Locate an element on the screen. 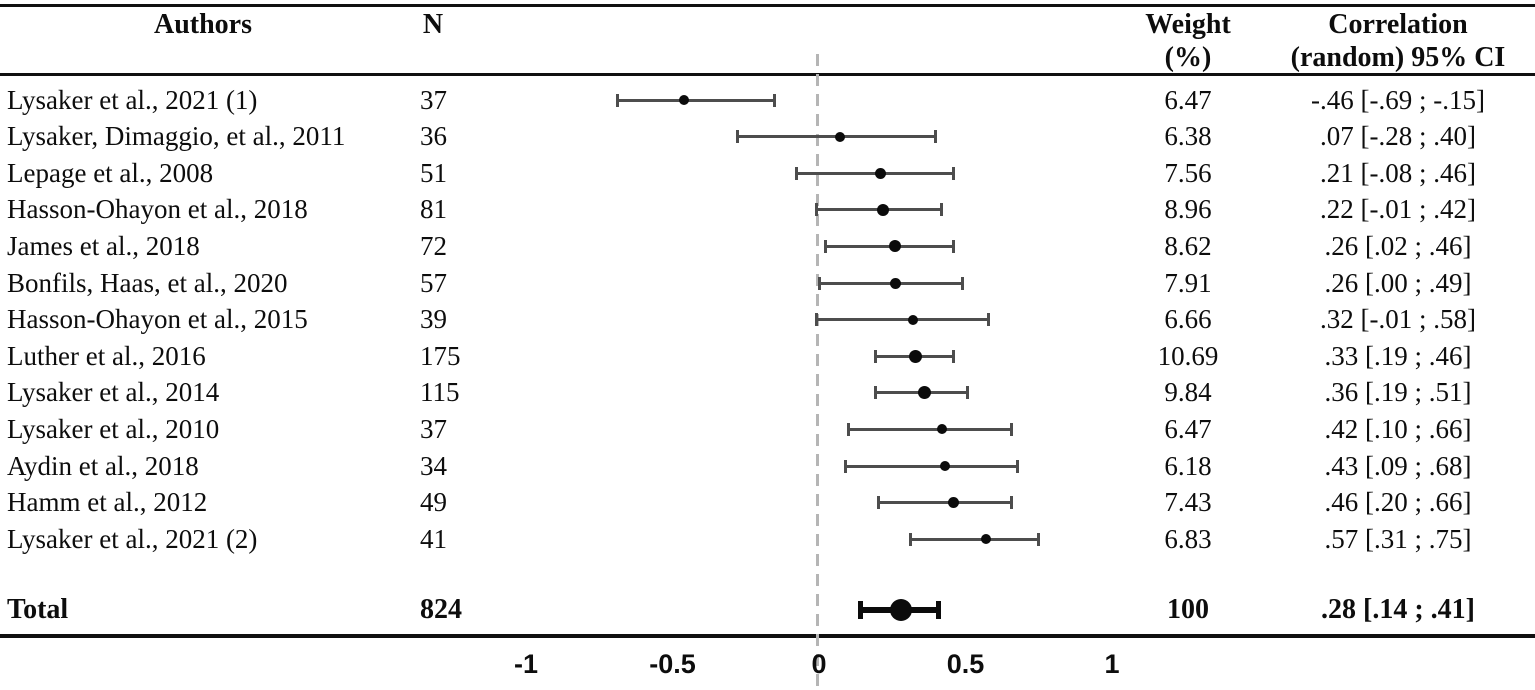 The width and height of the screenshot is (1535, 690). column-header-correlation-line1: Correlation is located at coordinates (1398, 24).